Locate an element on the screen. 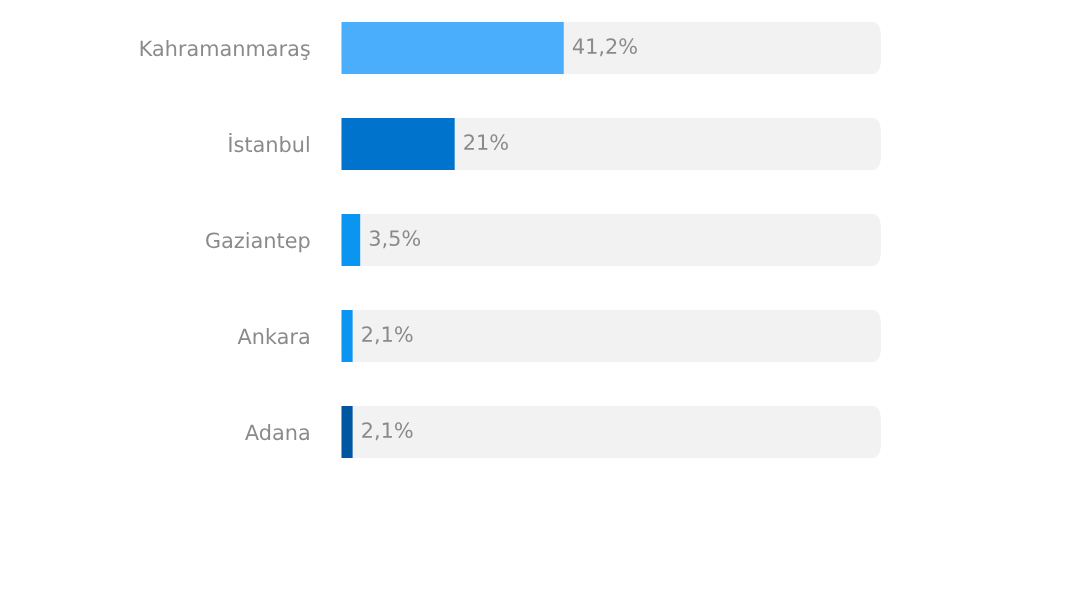  y-tick-label: Kahramanmaraş is located at coordinates (225, 50).